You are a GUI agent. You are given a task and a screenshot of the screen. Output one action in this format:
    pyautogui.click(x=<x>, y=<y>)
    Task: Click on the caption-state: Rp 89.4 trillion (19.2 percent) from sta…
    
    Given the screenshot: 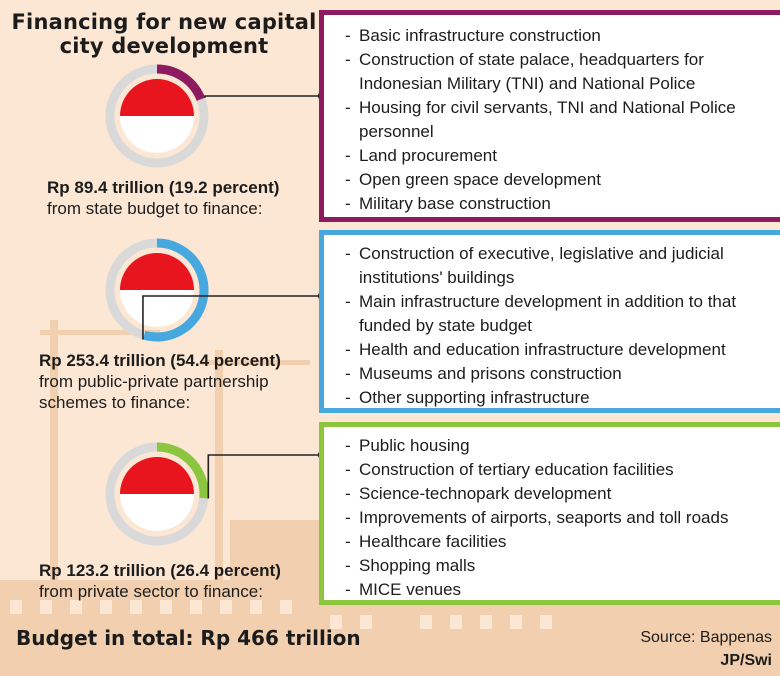 What is the action you would take?
    pyautogui.click(x=163, y=198)
    